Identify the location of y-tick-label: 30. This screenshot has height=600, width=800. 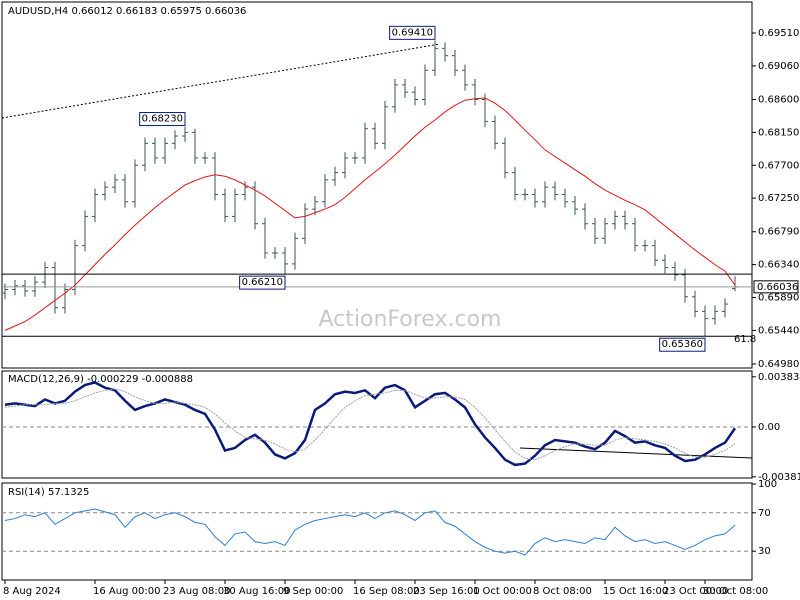
(764, 551).